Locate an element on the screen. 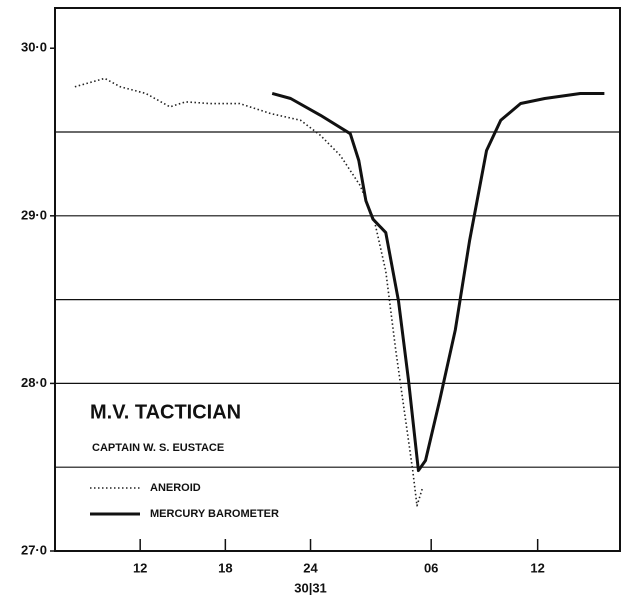  x-tick-label: 06 is located at coordinates (431, 567).